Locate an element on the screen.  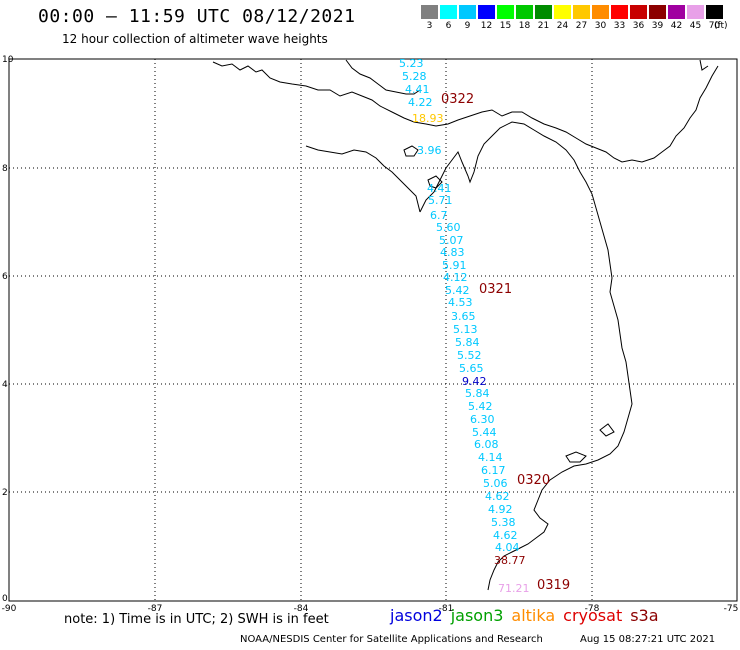
x-tick-label: -87 is located at coordinates (155, 609).